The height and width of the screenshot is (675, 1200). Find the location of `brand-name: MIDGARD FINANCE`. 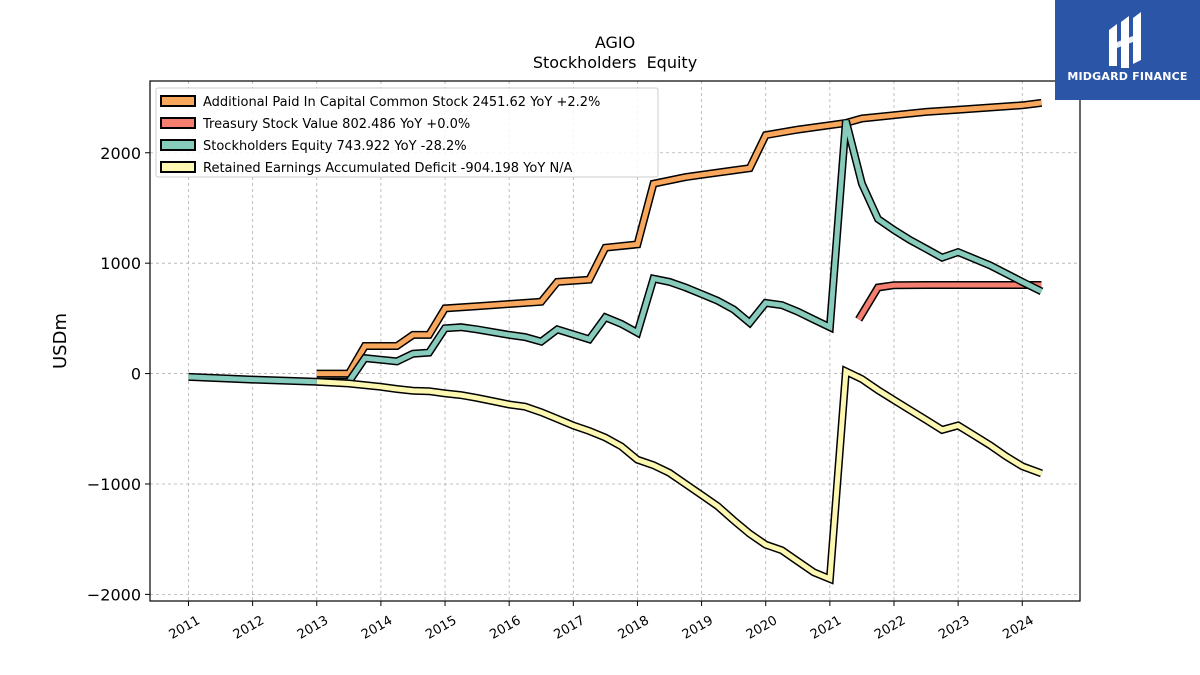

brand-name: MIDGARD FINANCE is located at coordinates (1127, 76).